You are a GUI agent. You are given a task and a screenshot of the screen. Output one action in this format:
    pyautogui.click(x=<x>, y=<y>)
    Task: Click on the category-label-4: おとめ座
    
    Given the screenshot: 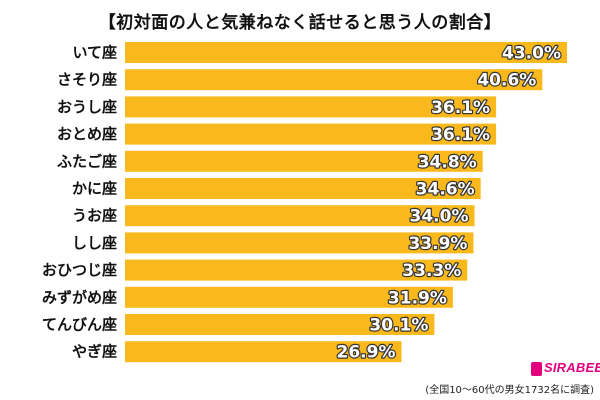 What is the action you would take?
    pyautogui.click(x=87, y=134)
    